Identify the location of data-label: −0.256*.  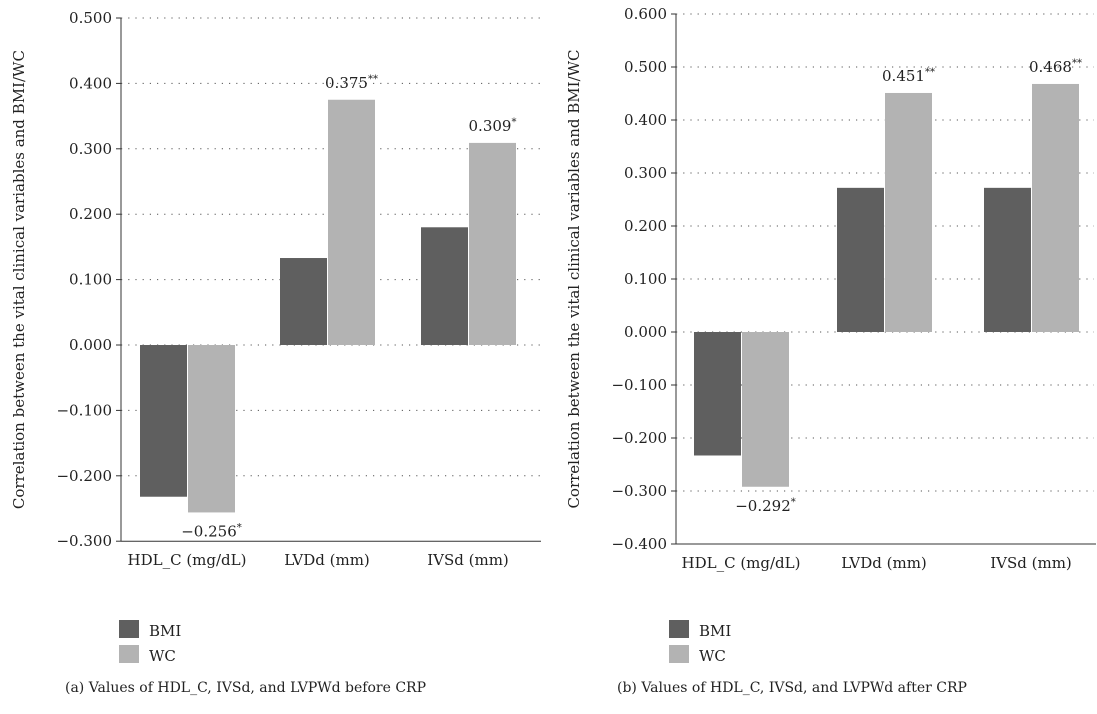
(211, 531).